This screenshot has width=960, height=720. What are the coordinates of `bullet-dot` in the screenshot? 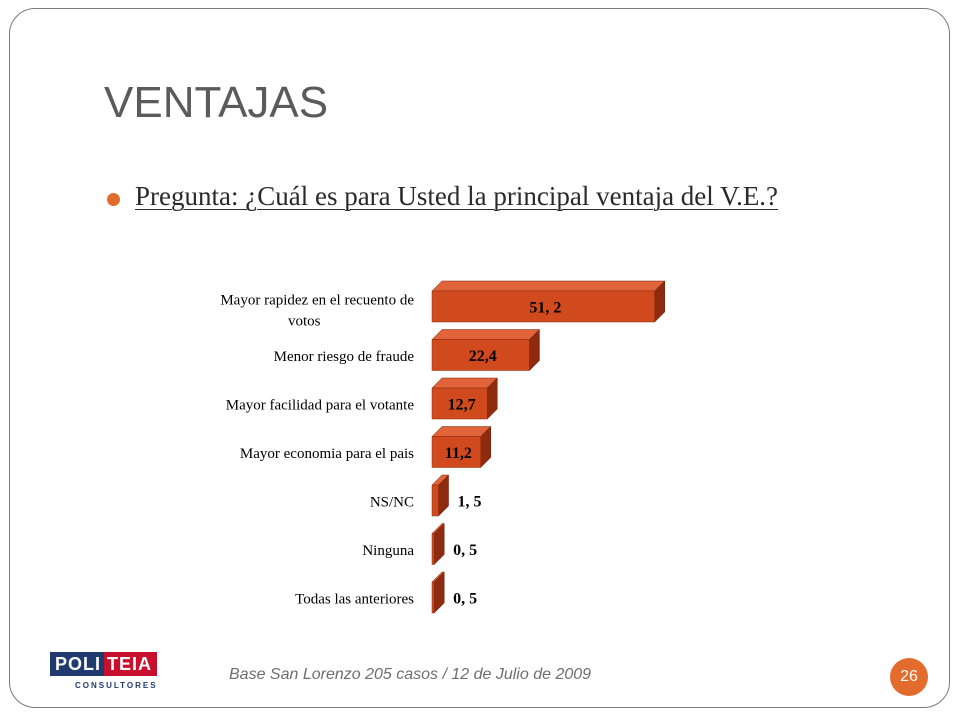 It's located at (113, 199).